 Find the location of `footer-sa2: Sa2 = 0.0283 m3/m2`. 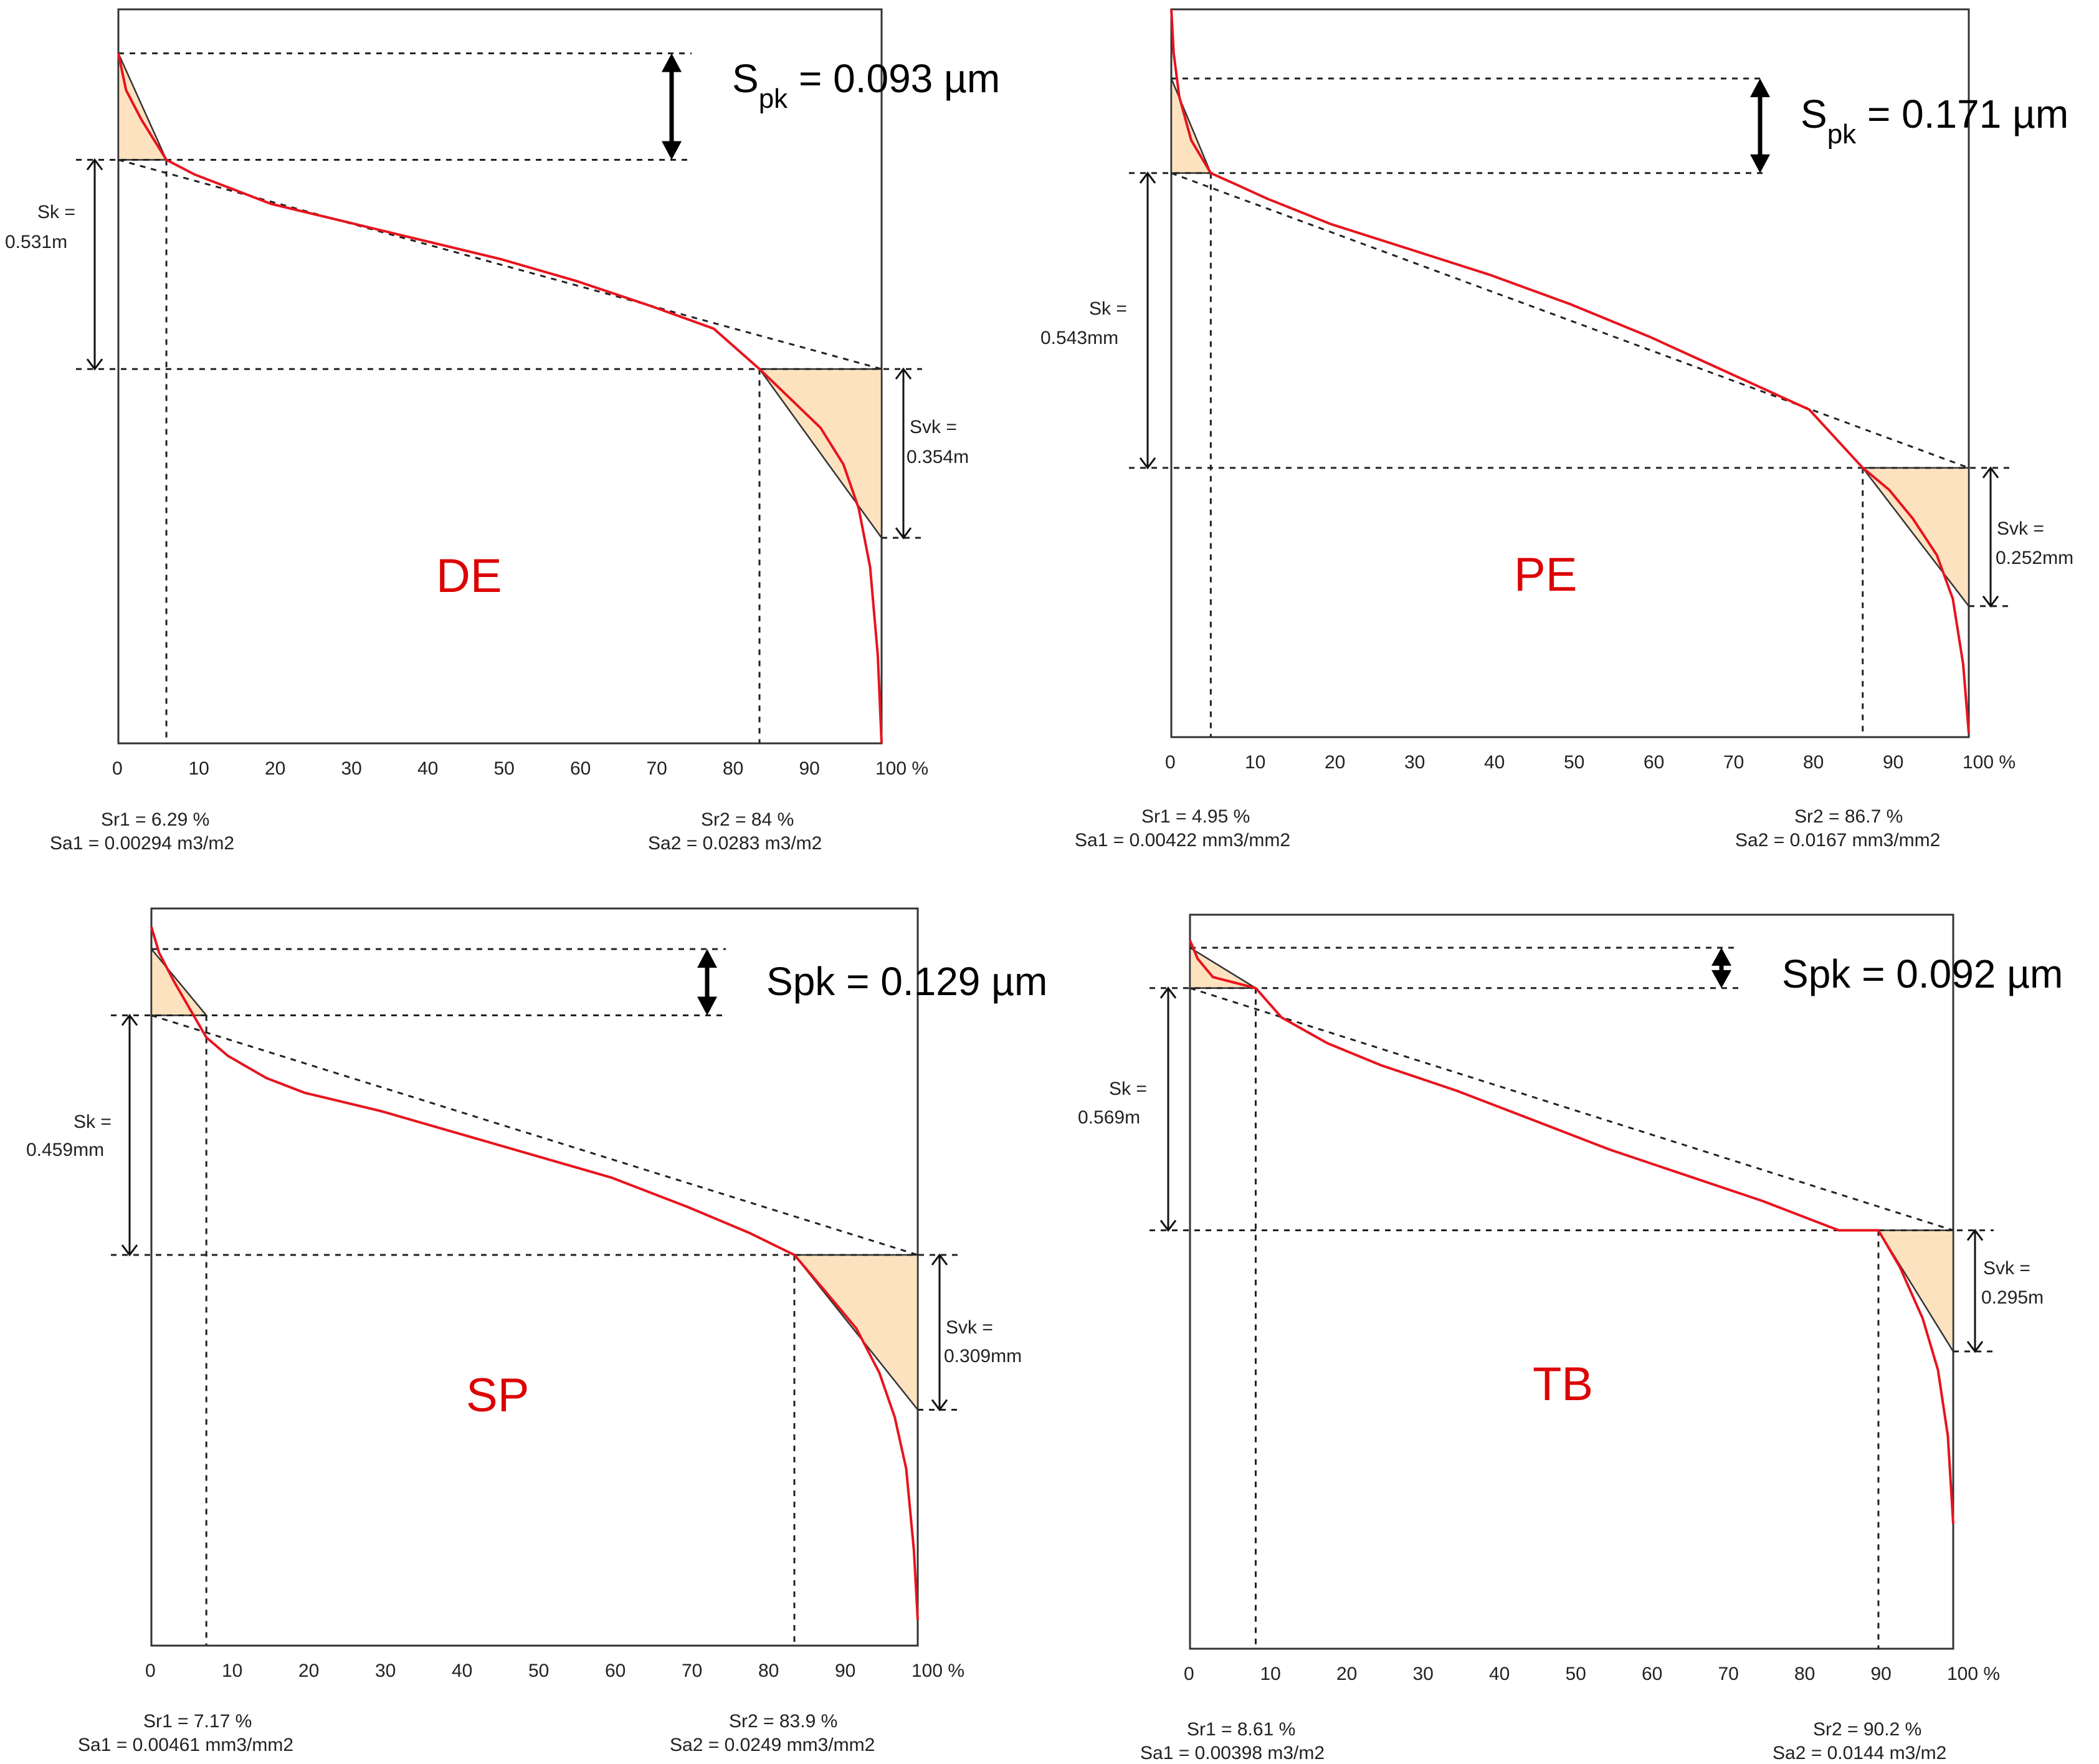

footer-sa2: Sa2 = 0.0283 m3/m2 is located at coordinates (735, 843).